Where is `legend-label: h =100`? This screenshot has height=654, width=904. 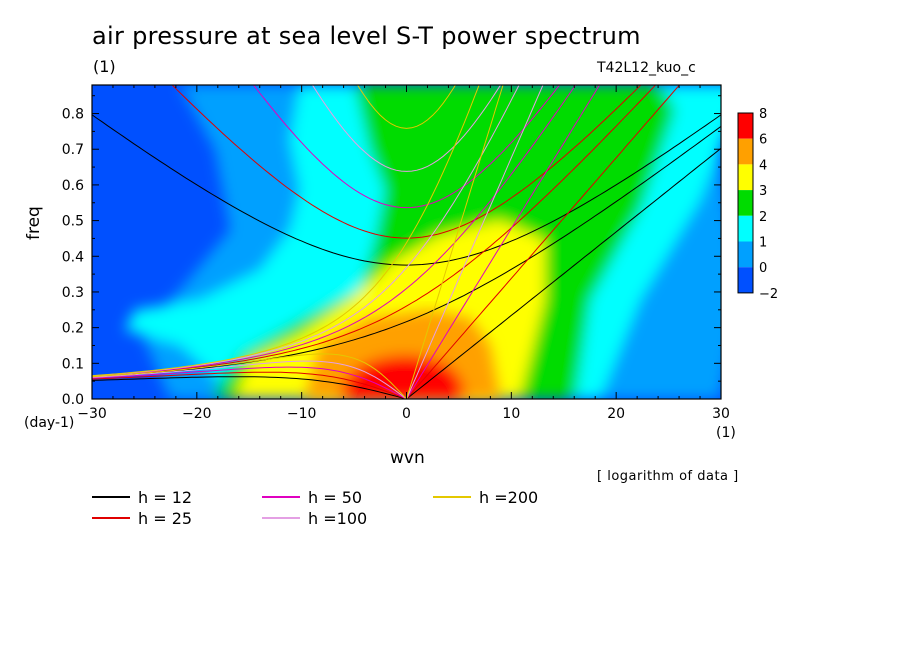
legend-label: h =100 is located at coordinates (338, 518).